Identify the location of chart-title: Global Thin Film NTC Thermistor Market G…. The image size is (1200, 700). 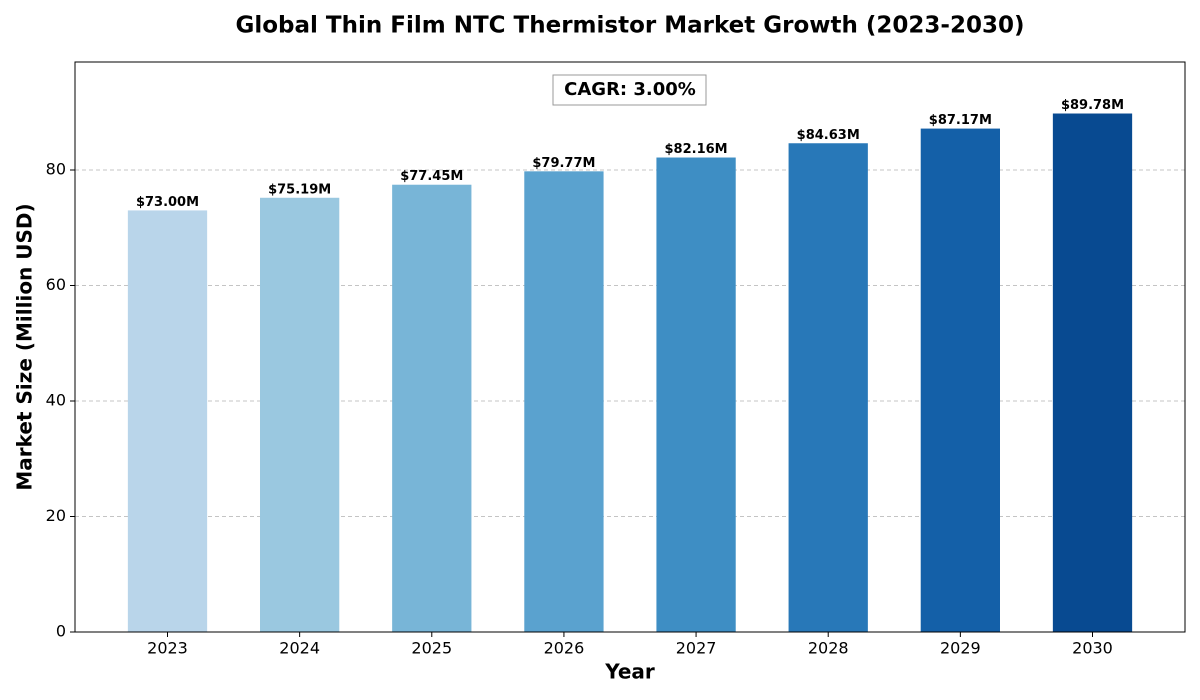
(629, 26).